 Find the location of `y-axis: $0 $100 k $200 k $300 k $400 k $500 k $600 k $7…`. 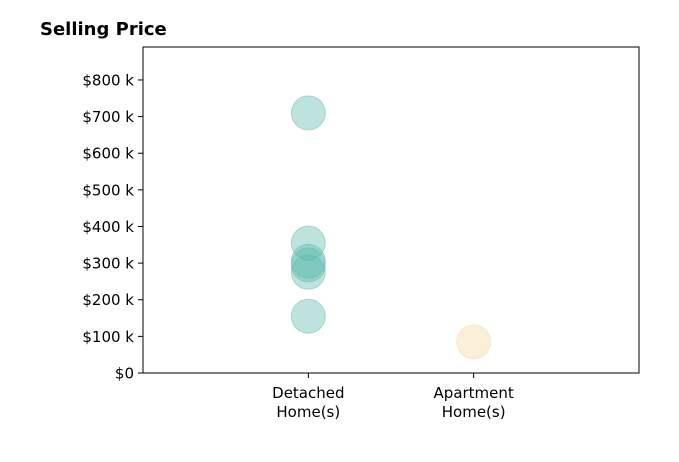

y-axis: $0 $100 k $200 k $300 k $400 k $500 k $600 k $7… is located at coordinates (112, 227).